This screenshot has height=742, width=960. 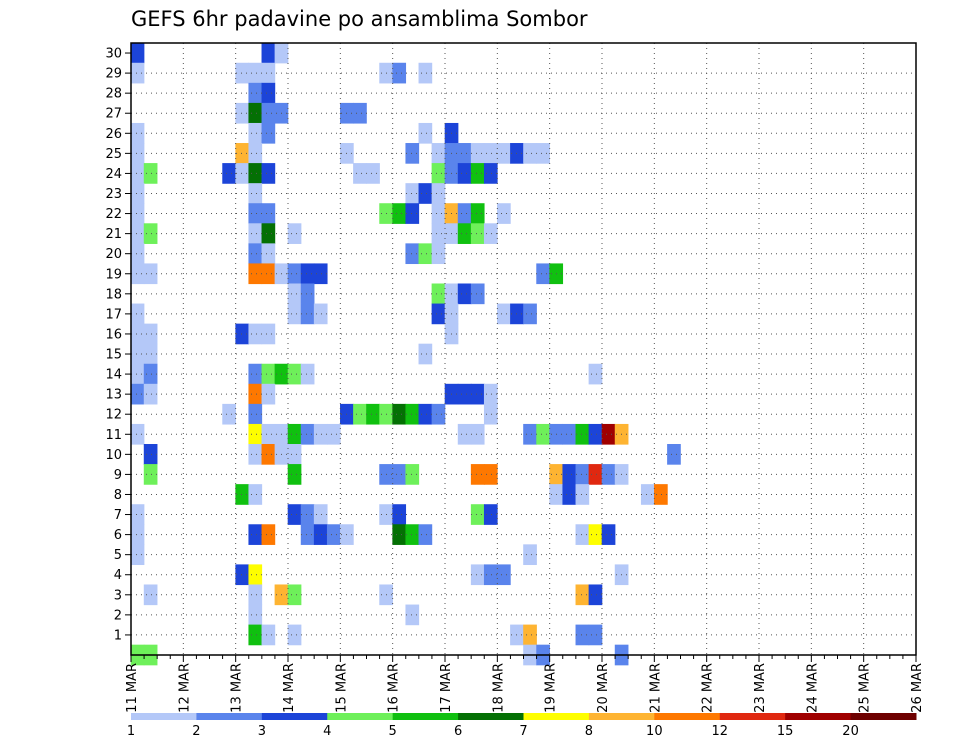 I want to click on y-tick-label: 26, so click(x=113, y=134).